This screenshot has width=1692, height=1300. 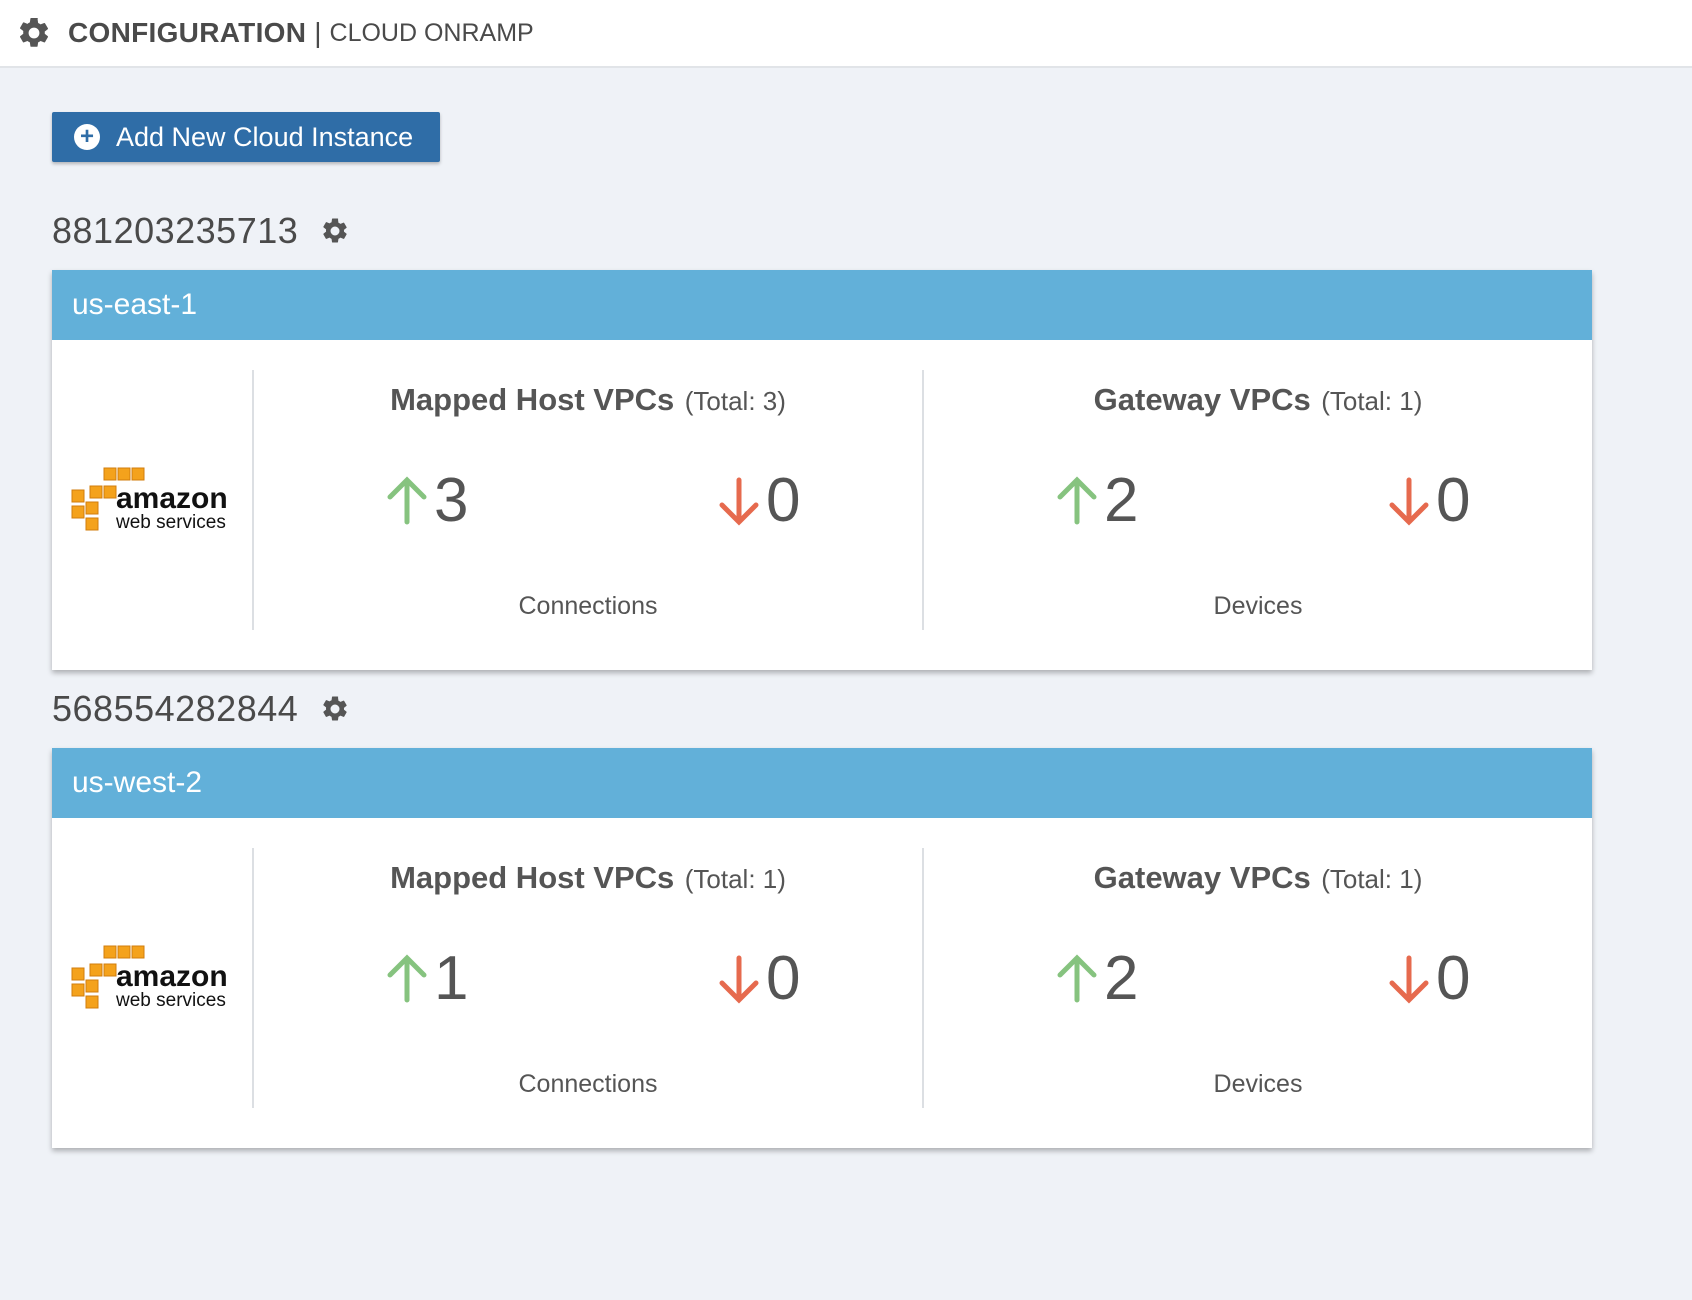 I want to click on gear-icon, so click(x=34, y=32).